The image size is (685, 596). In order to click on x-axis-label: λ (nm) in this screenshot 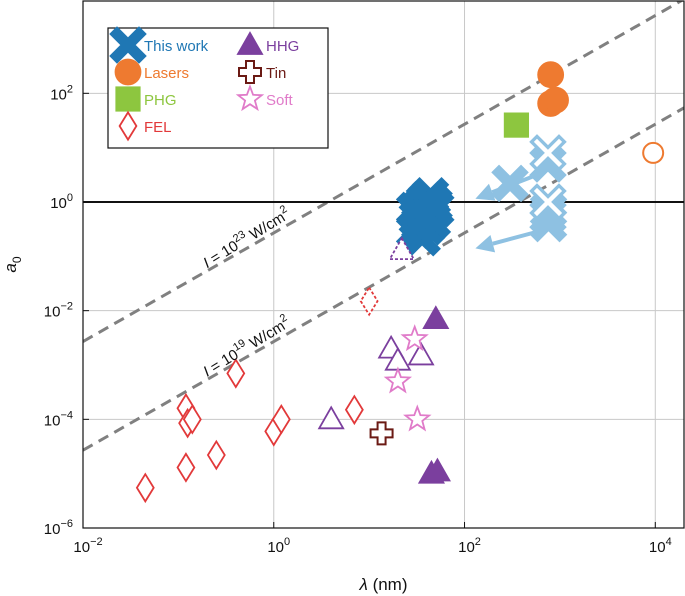, I will do `click(382, 584)`.